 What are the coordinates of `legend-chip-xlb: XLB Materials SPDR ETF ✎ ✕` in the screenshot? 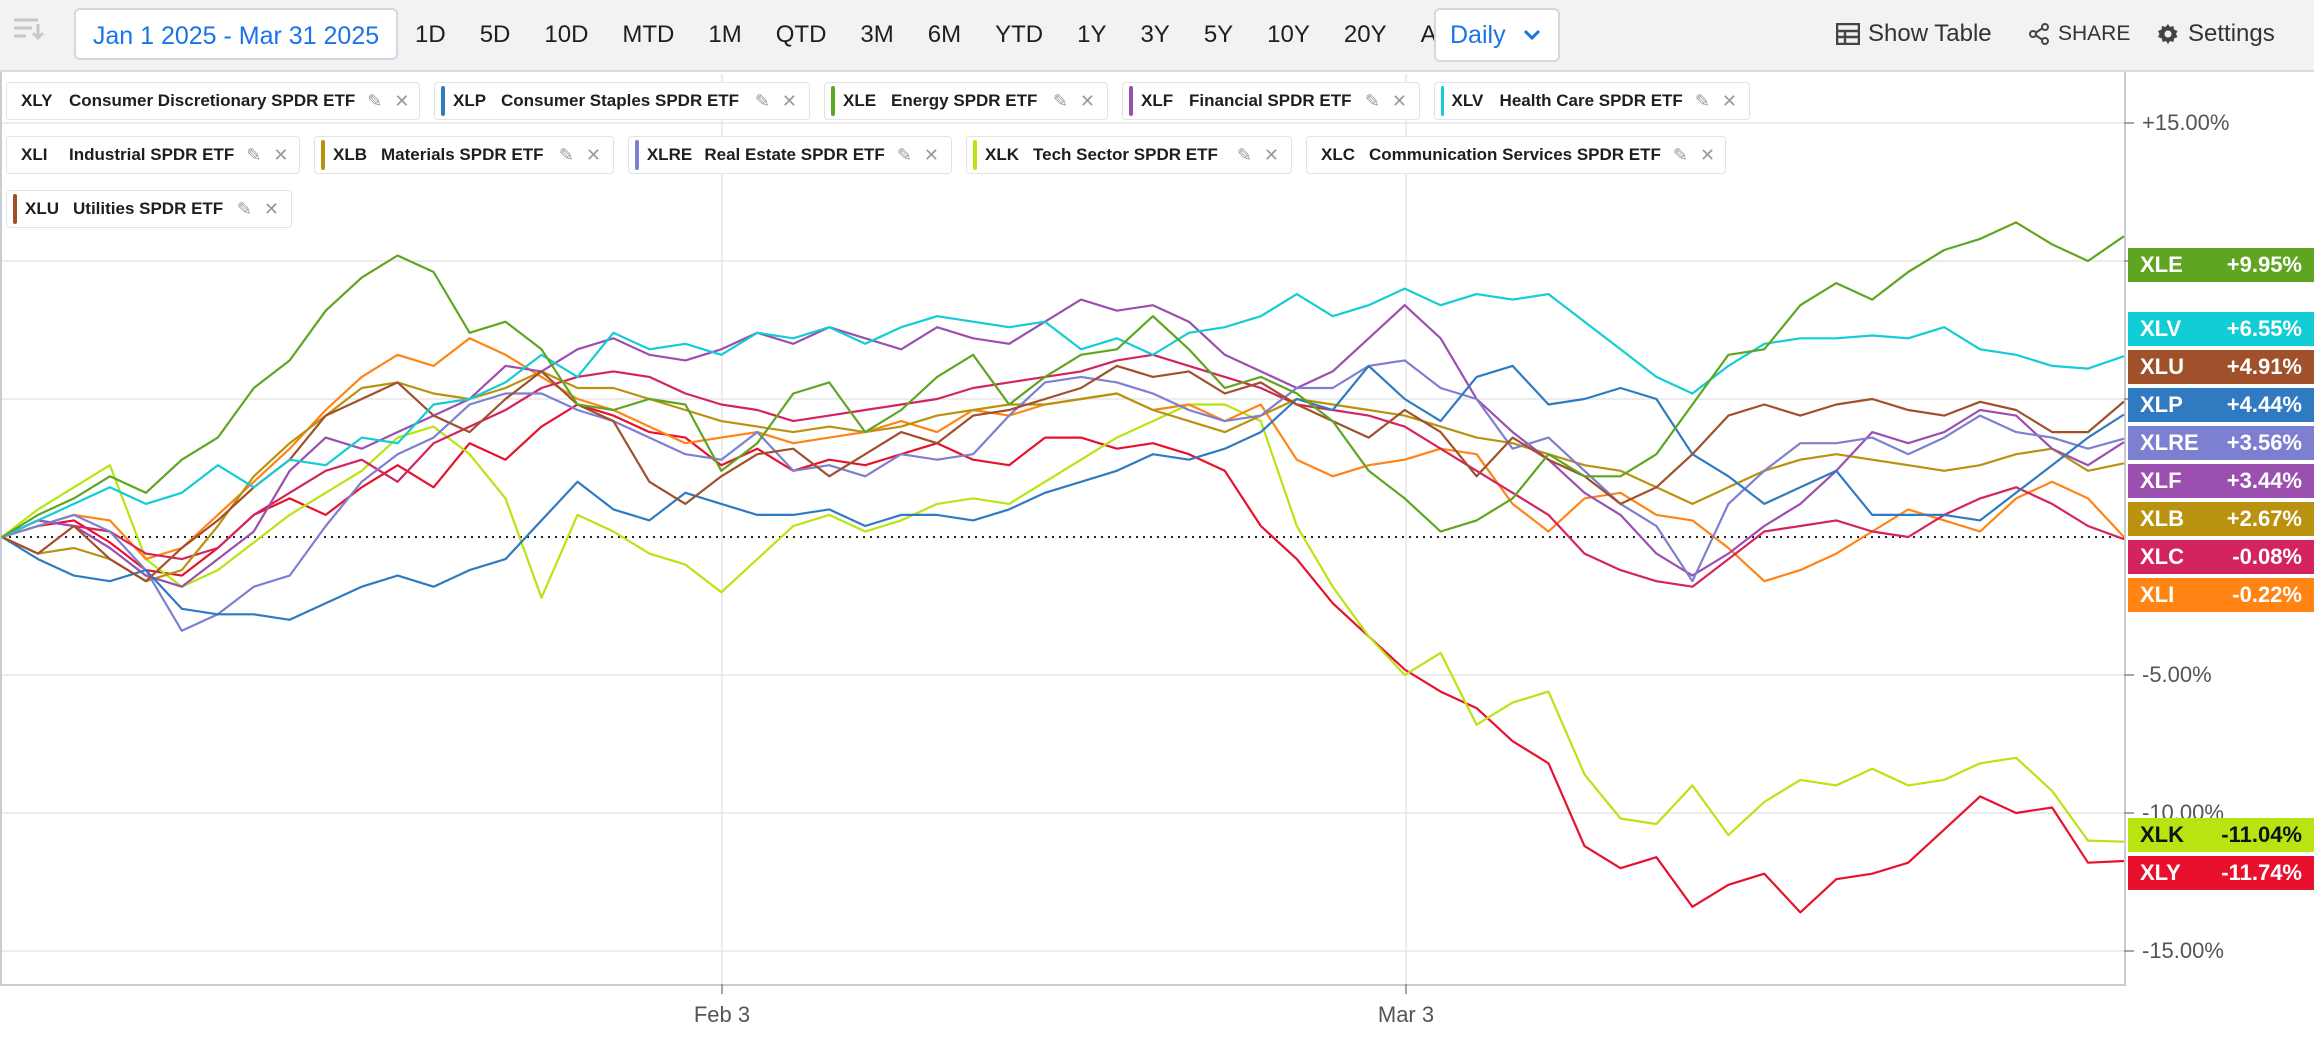 It's located at (464, 155).